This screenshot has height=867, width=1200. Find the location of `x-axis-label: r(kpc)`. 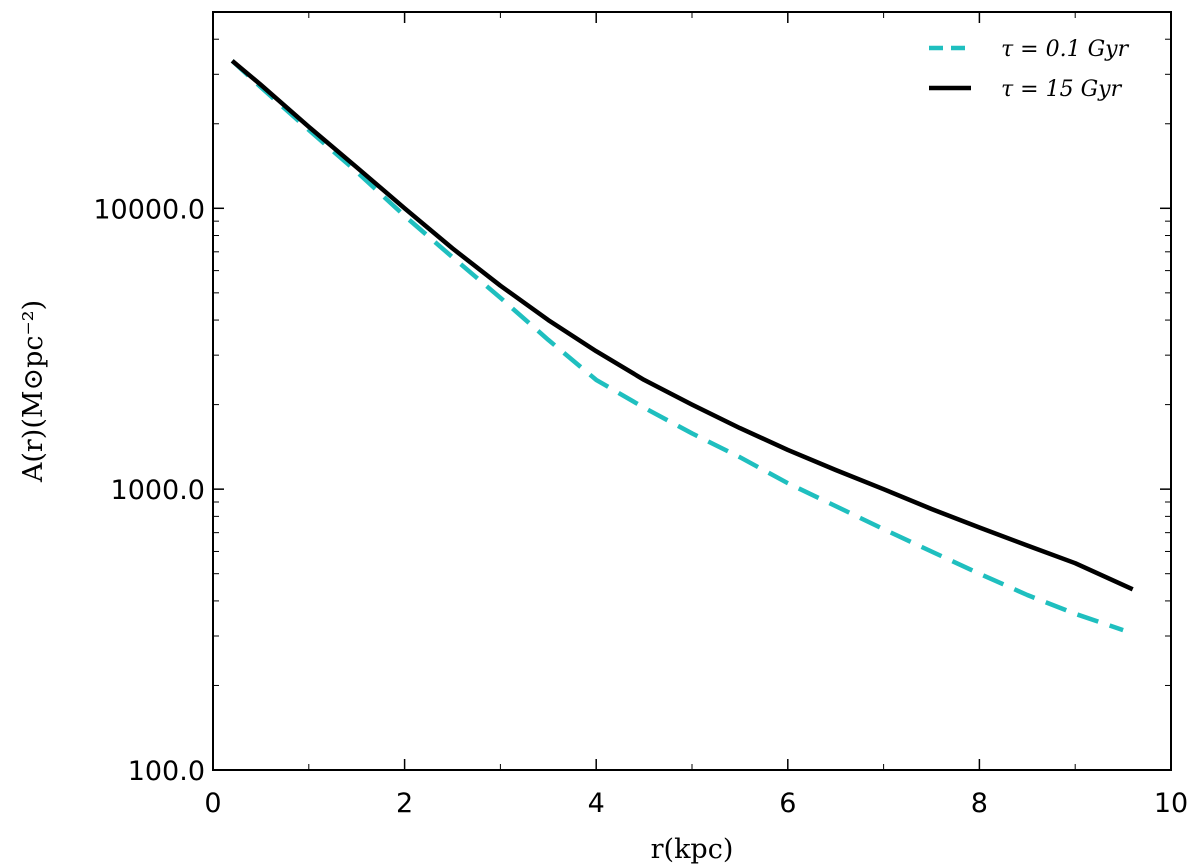

x-axis-label: r(kpc) is located at coordinates (692, 849).